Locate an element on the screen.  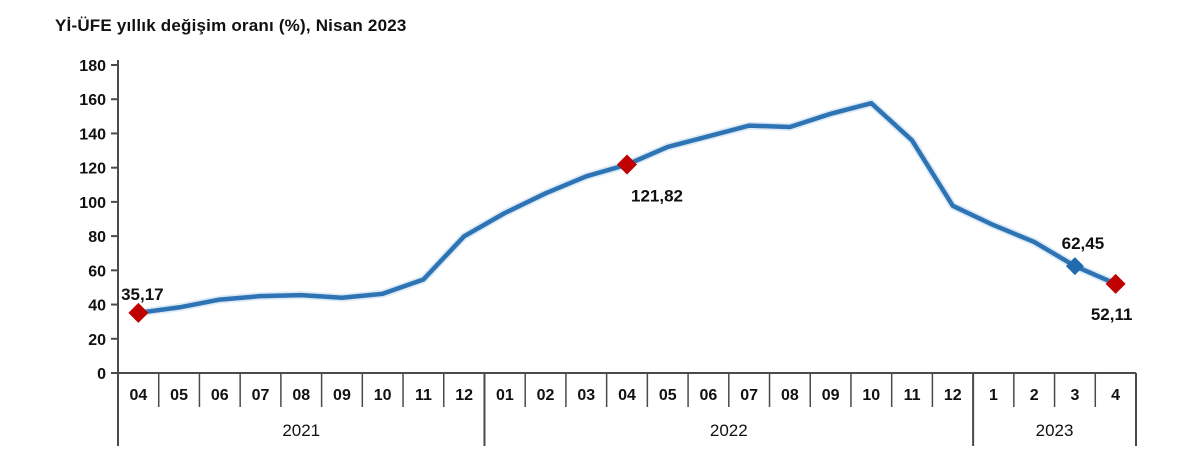
y-tick-label: 60 is located at coordinates (97, 271).